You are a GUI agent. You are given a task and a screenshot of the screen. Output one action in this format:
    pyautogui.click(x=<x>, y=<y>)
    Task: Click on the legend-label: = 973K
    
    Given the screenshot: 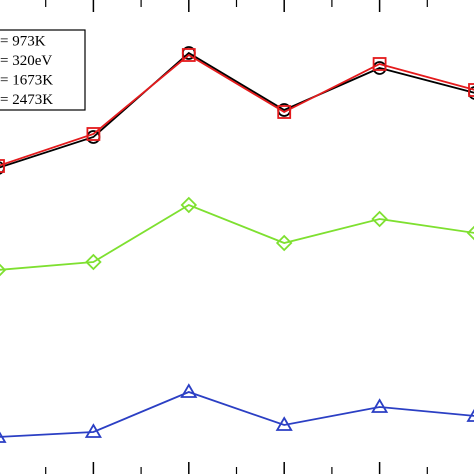 What is the action you would take?
    pyautogui.click(x=23, y=41)
    